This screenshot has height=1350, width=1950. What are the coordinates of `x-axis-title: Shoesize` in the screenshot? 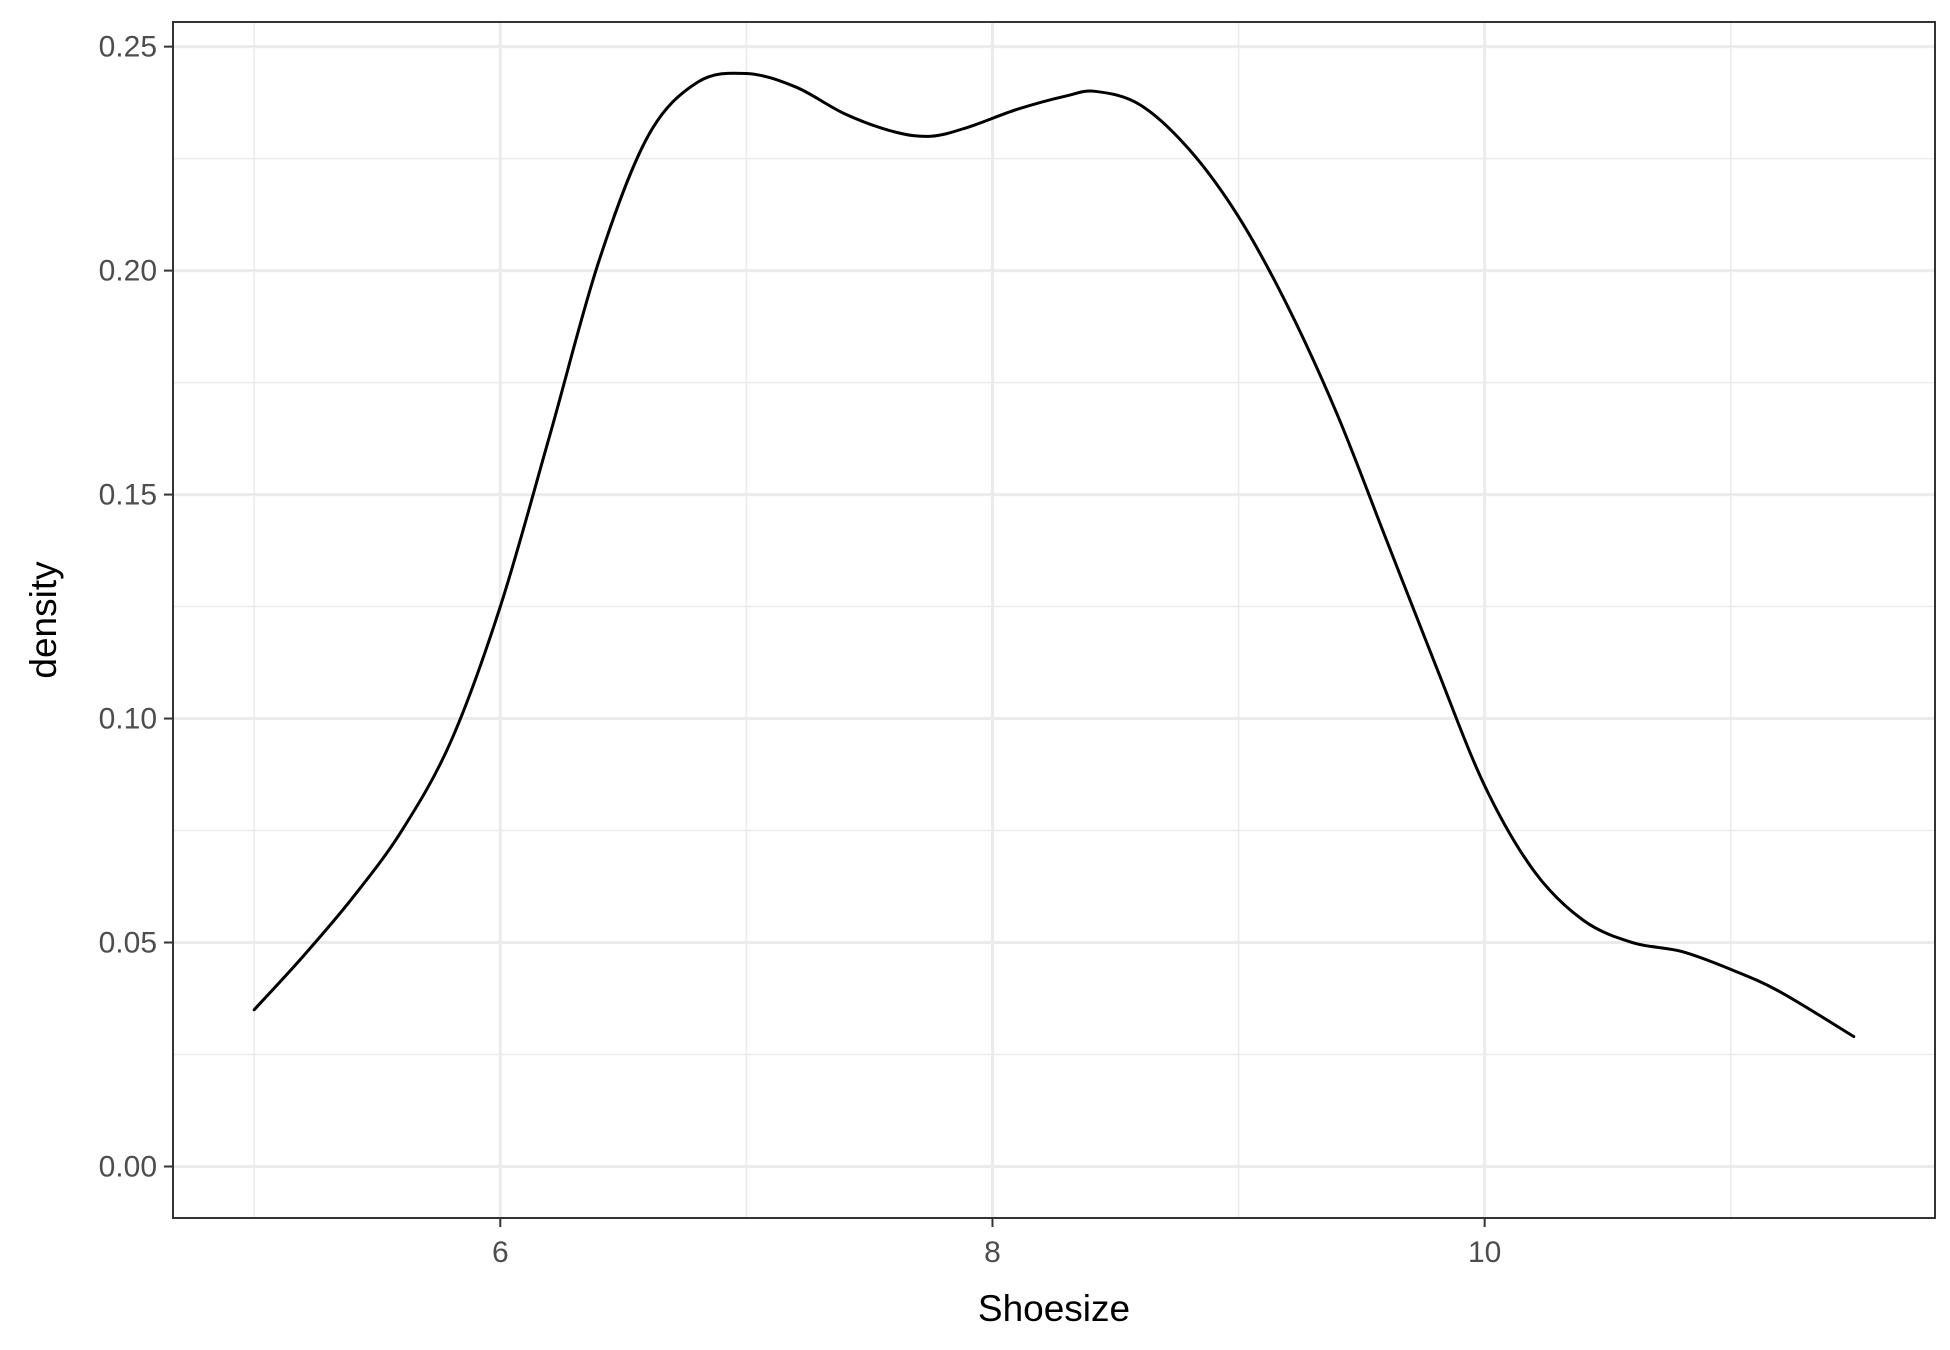 It's located at (1054, 1308).